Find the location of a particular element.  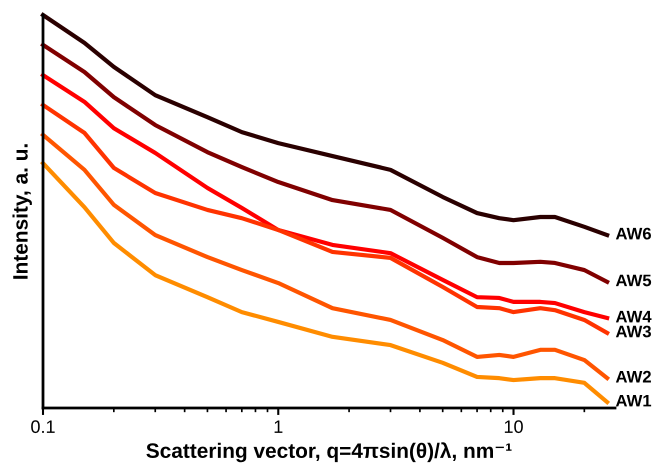

x-tick-label: 1 is located at coordinates (278, 426).